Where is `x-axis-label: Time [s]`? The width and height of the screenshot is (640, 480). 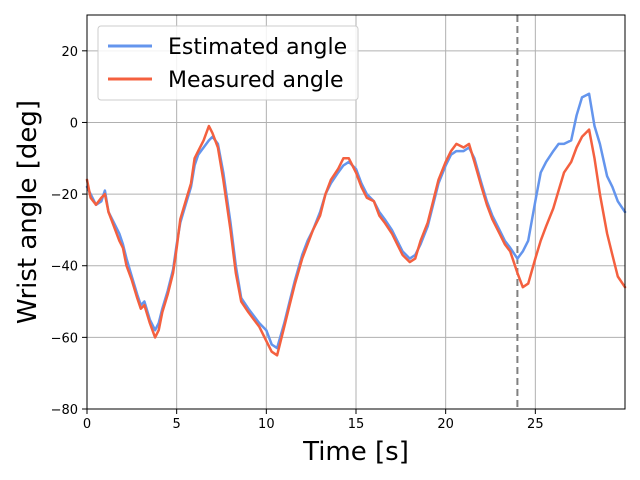
x-axis-label: Time [s] is located at coordinates (355, 452).